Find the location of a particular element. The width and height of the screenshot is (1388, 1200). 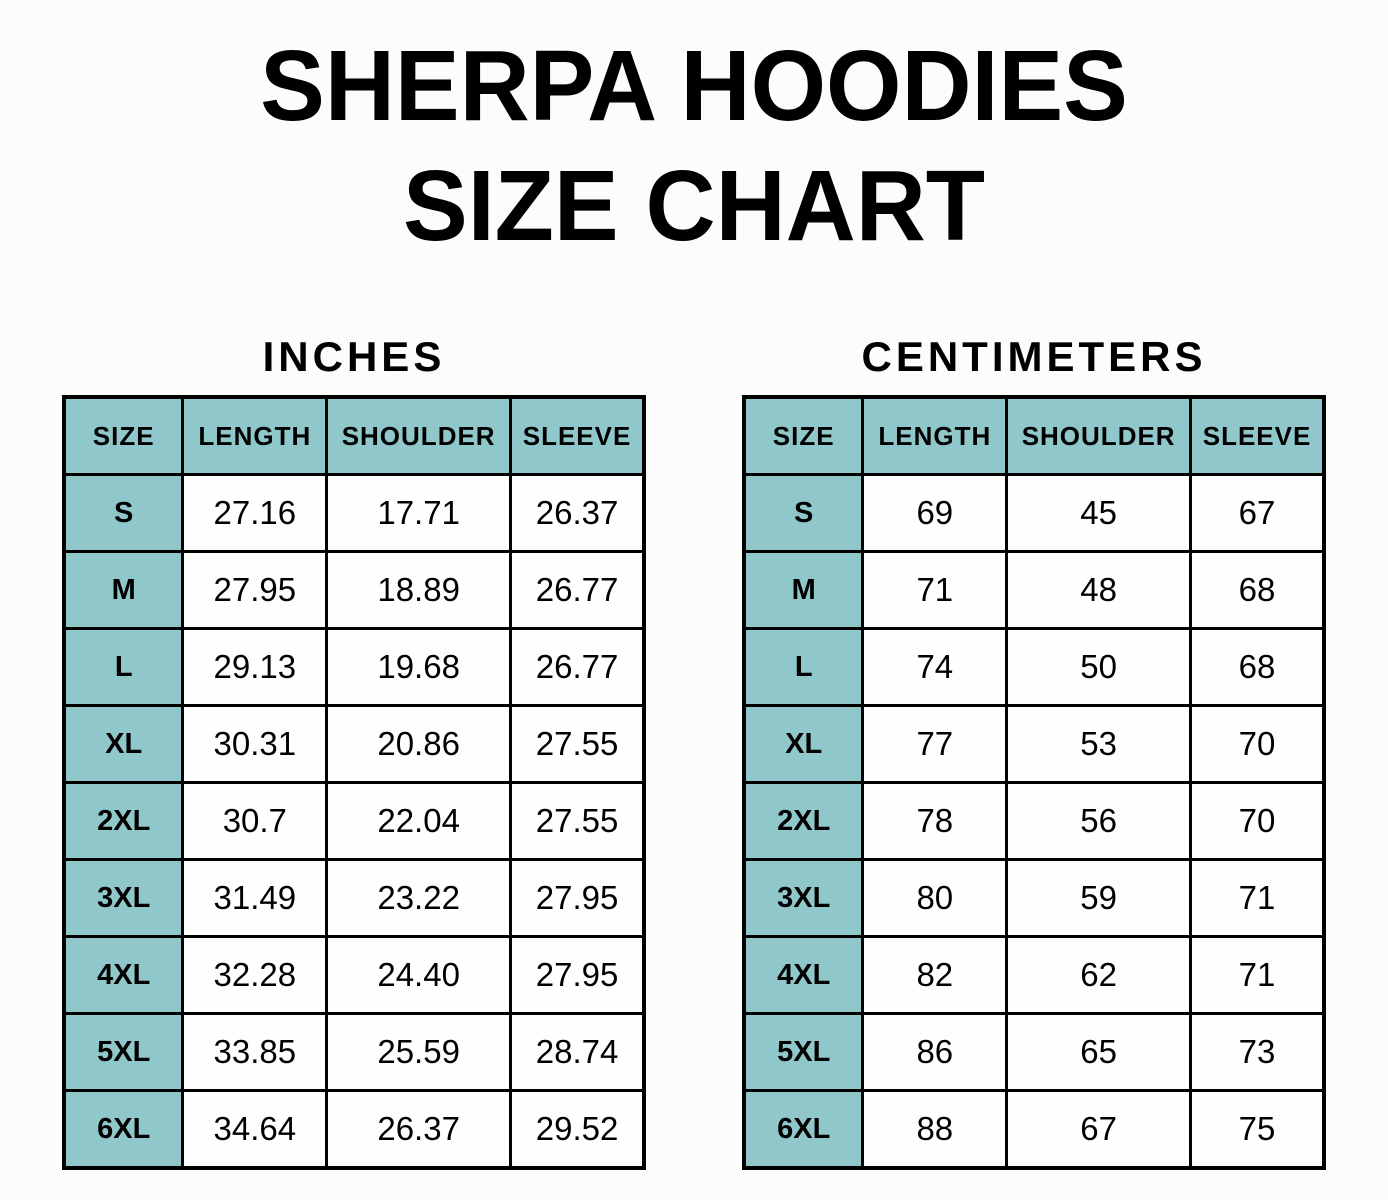

value-sleeve: 29.52 is located at coordinates (577, 1129).